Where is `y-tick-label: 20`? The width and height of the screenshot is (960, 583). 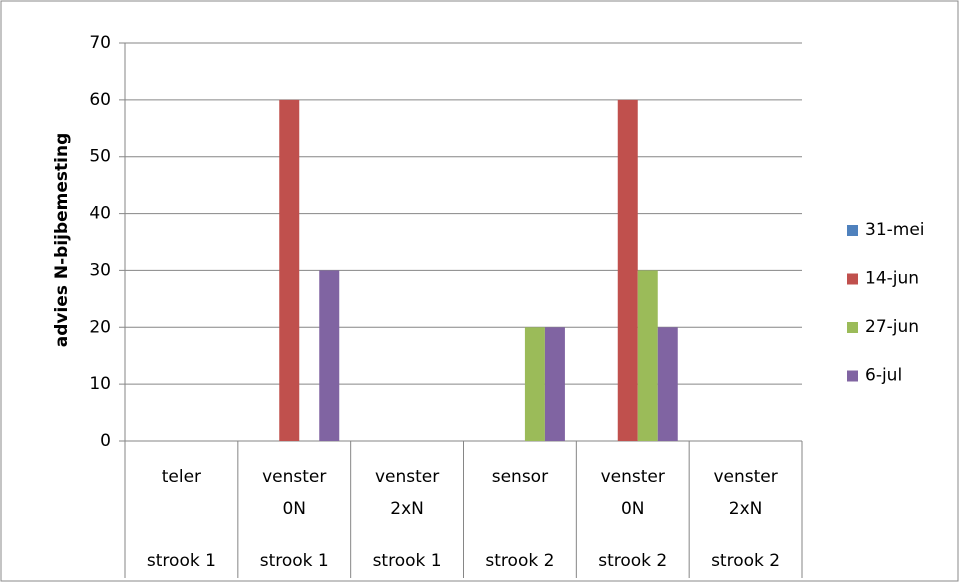
y-tick-label: 20 is located at coordinates (100, 327).